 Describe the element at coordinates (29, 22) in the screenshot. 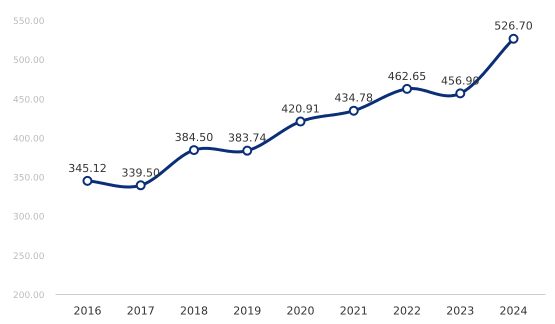

I see `y-tick-label: 550.00` at that location.